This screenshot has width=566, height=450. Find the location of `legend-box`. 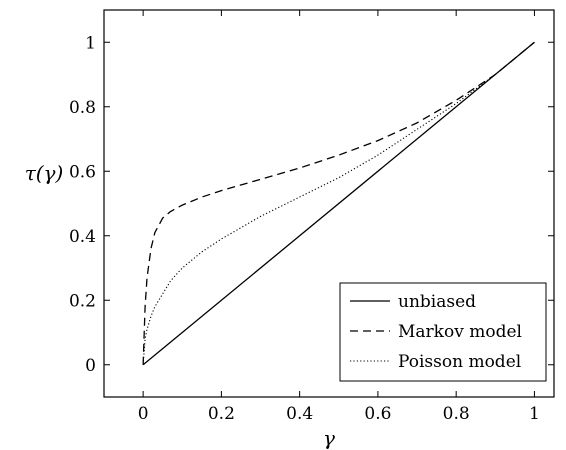

legend-box is located at coordinates (443, 332).